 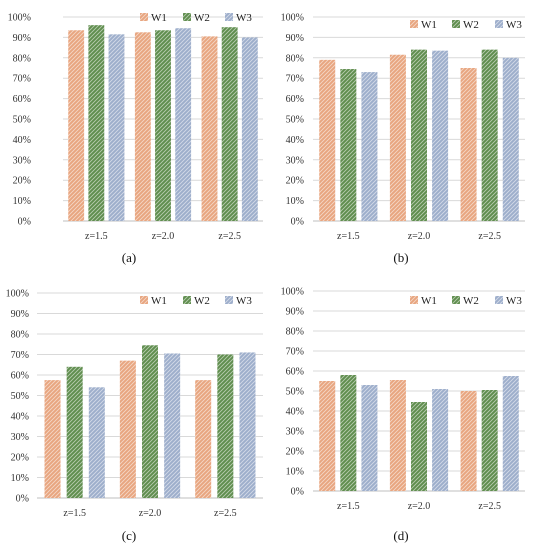 I want to click on panel-label: (c), so click(x=129, y=535).